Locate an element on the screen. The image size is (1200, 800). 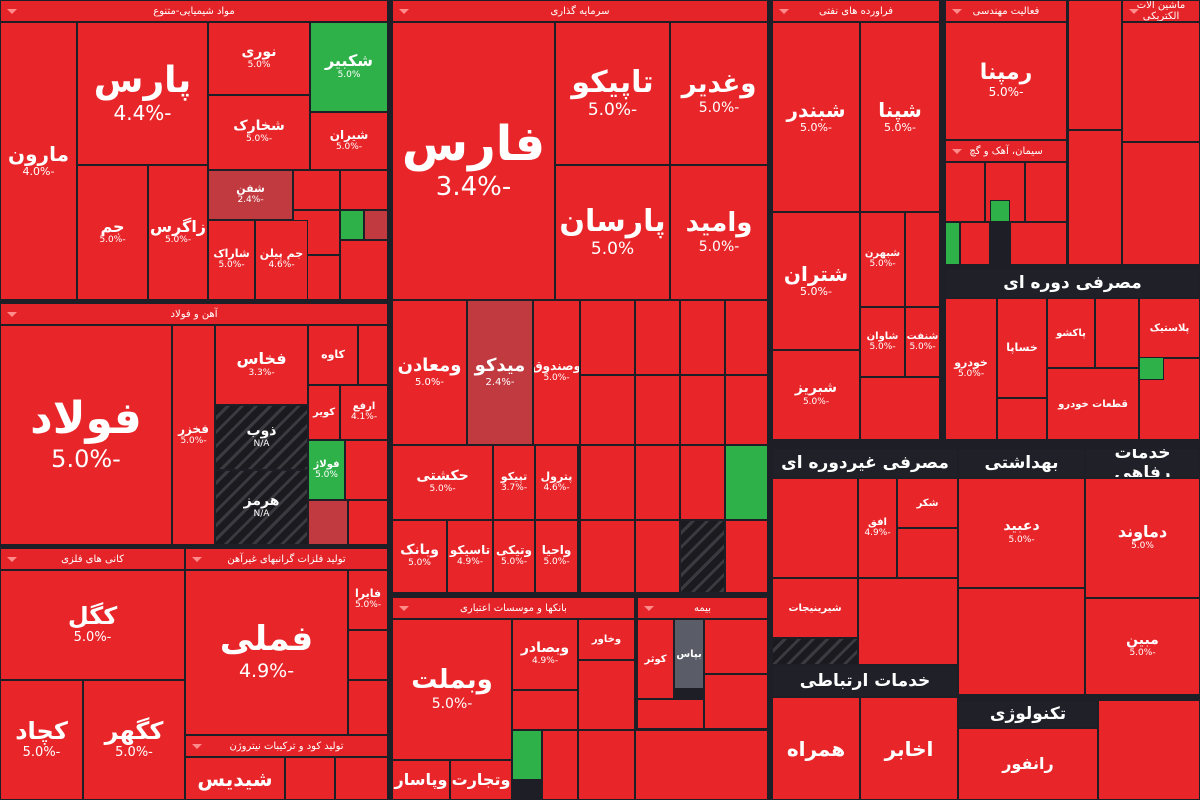
stock-change: -4.1% is located at coordinates (364, 417).